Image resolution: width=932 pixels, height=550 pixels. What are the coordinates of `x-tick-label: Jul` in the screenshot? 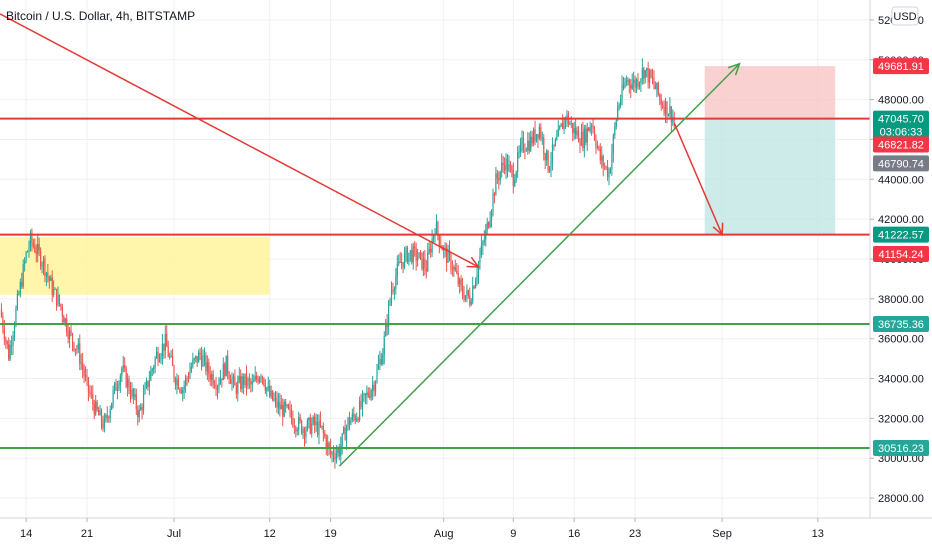 It's located at (174, 534).